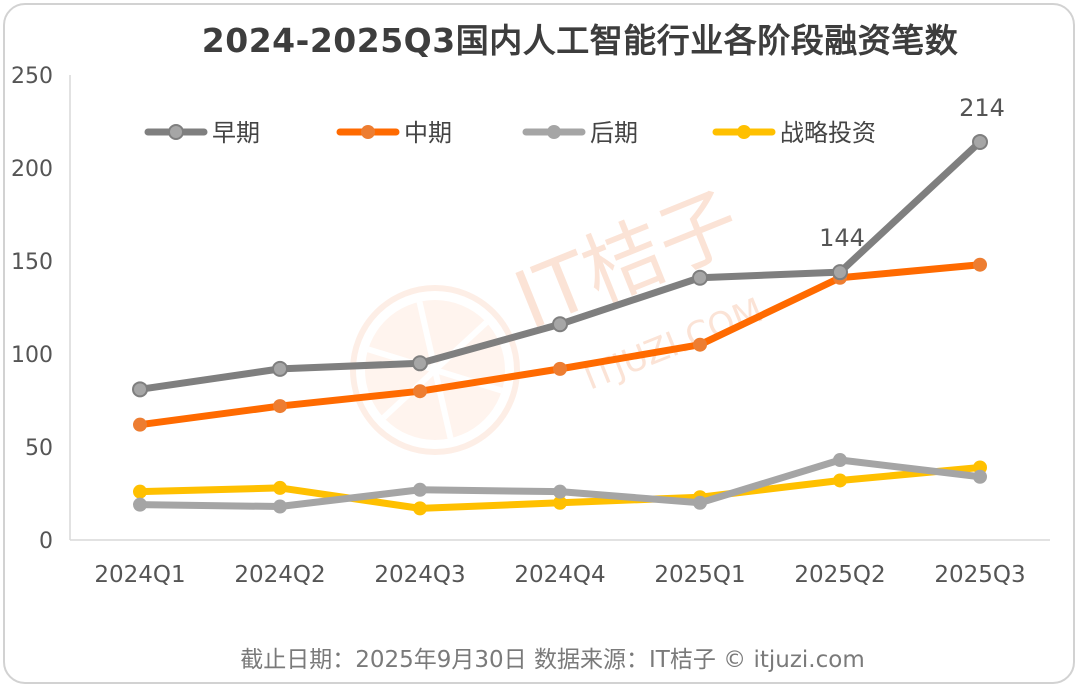 The width and height of the screenshot is (1080, 689). What do you see at coordinates (428, 133) in the screenshot?
I see `legend-label: 中期` at bounding box center [428, 133].